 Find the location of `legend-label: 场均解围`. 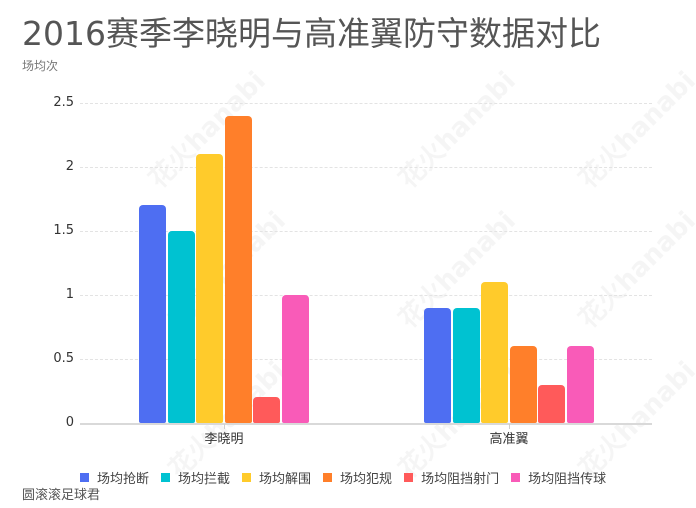

legend-label: 场均解围 is located at coordinates (285, 479).